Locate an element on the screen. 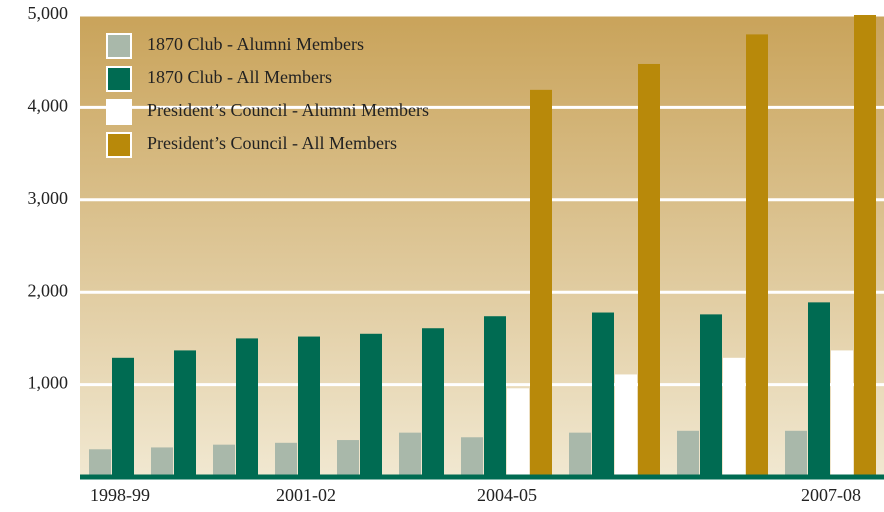 This screenshot has width=884, height=512. y-tick-label: 3,000 is located at coordinates (48, 198).